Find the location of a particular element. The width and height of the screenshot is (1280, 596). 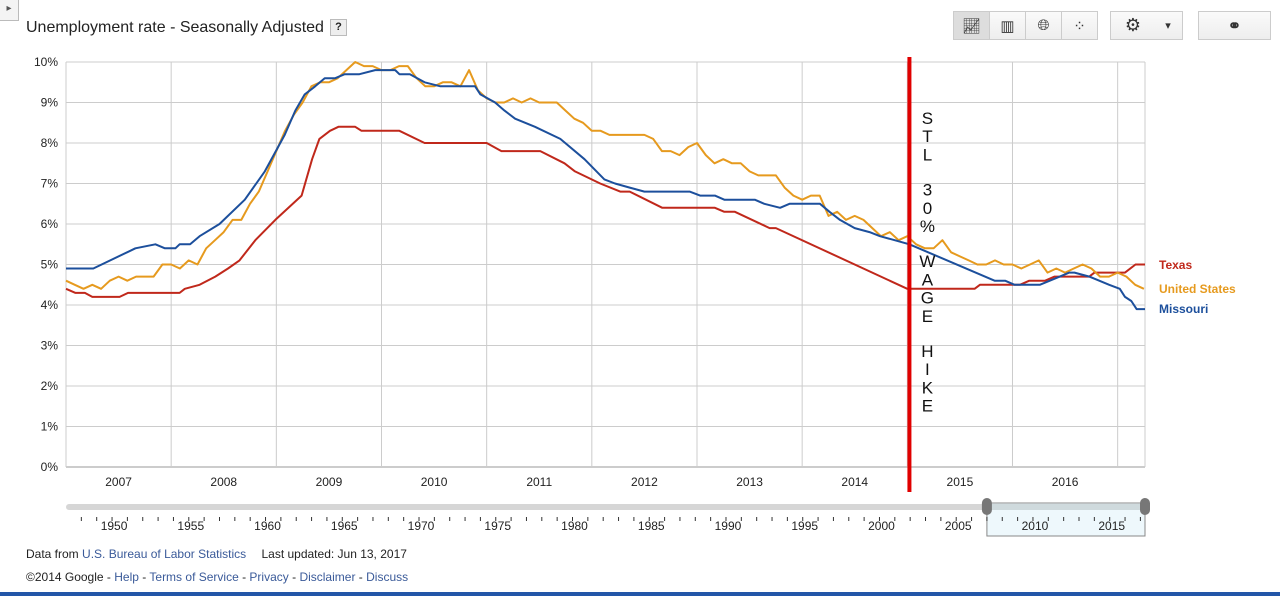

timeline-label: 1980 is located at coordinates (574, 526).